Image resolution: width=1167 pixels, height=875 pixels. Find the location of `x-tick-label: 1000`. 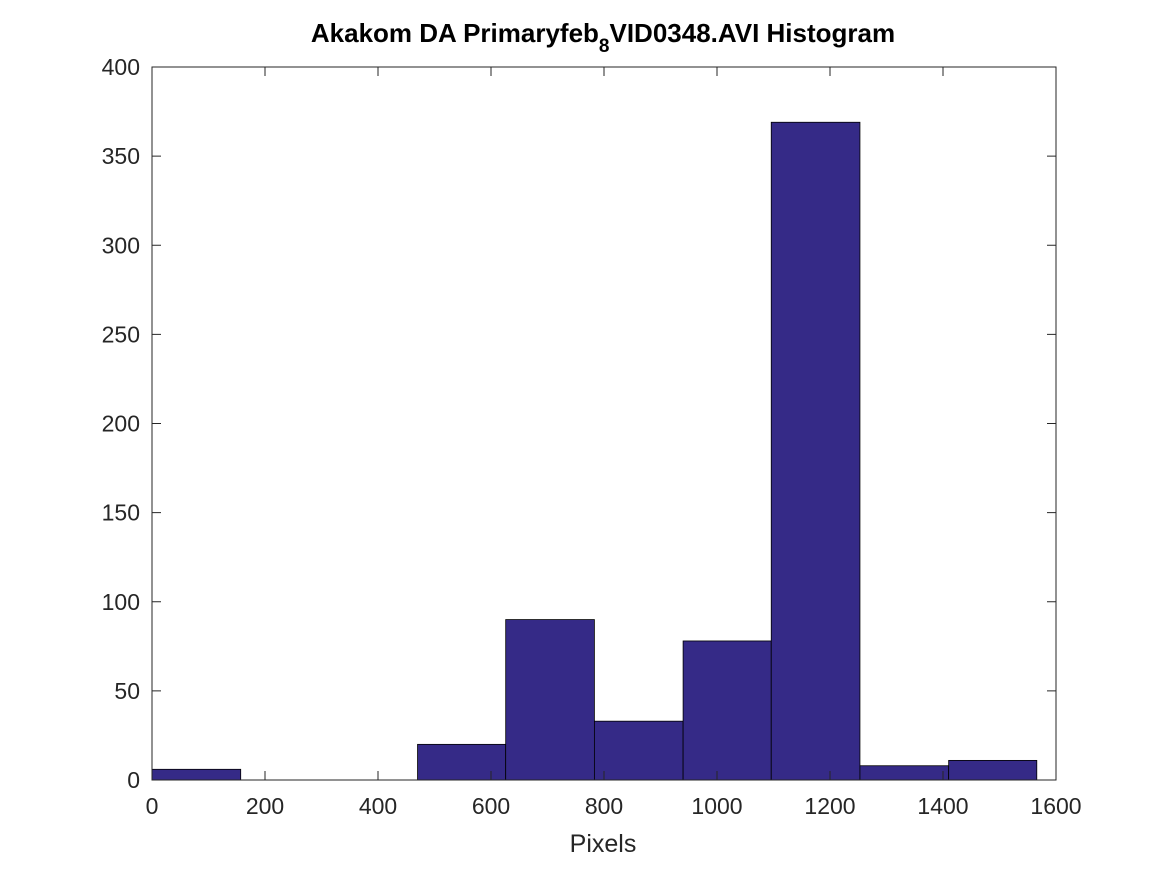

x-tick-label: 1000 is located at coordinates (716, 806).